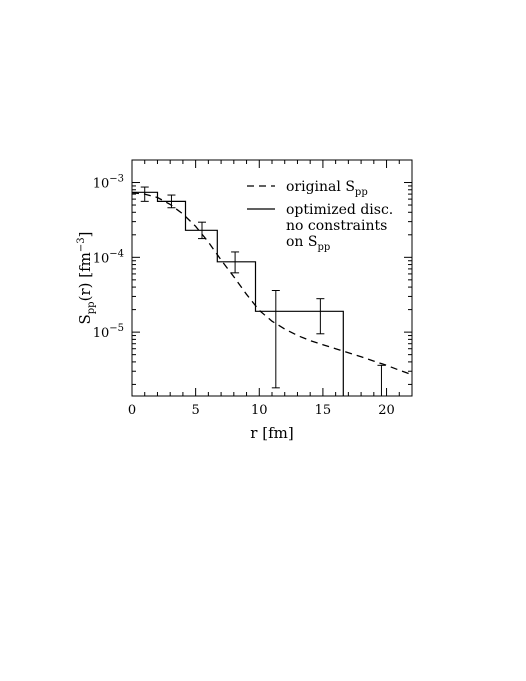  What do you see at coordinates (86, 278) in the screenshot?
I see `y-axis-label: Spp(r) [fm−3]` at bounding box center [86, 278].